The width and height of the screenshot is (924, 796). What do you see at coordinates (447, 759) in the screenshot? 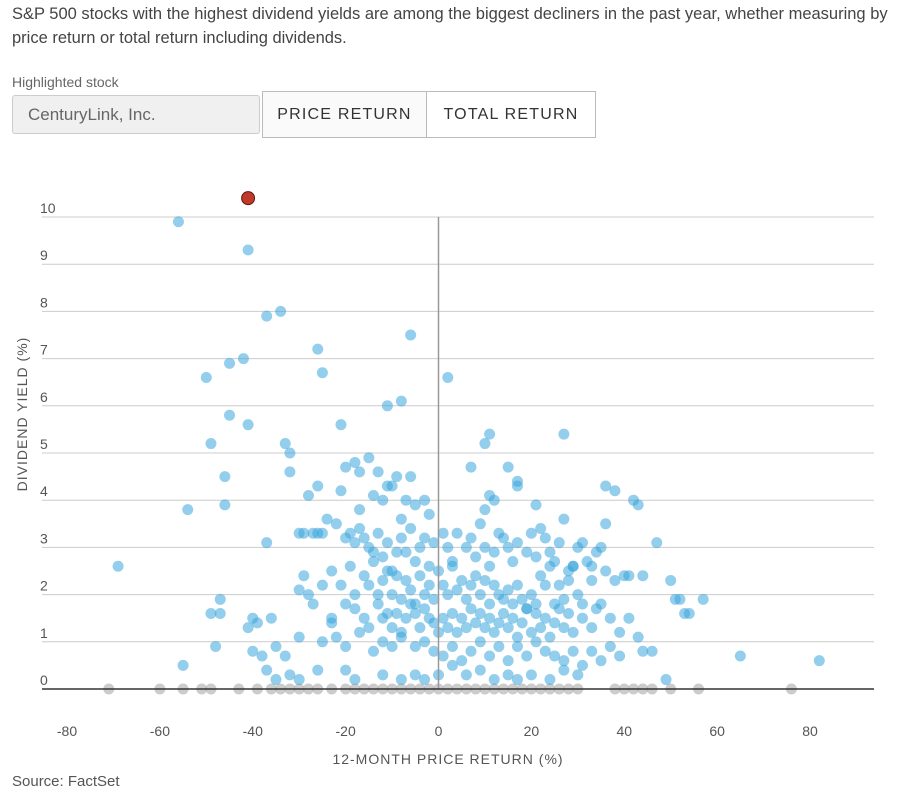
I see `x-axis-title: 12-MONTH PRICE RETURN (%)` at bounding box center [447, 759].